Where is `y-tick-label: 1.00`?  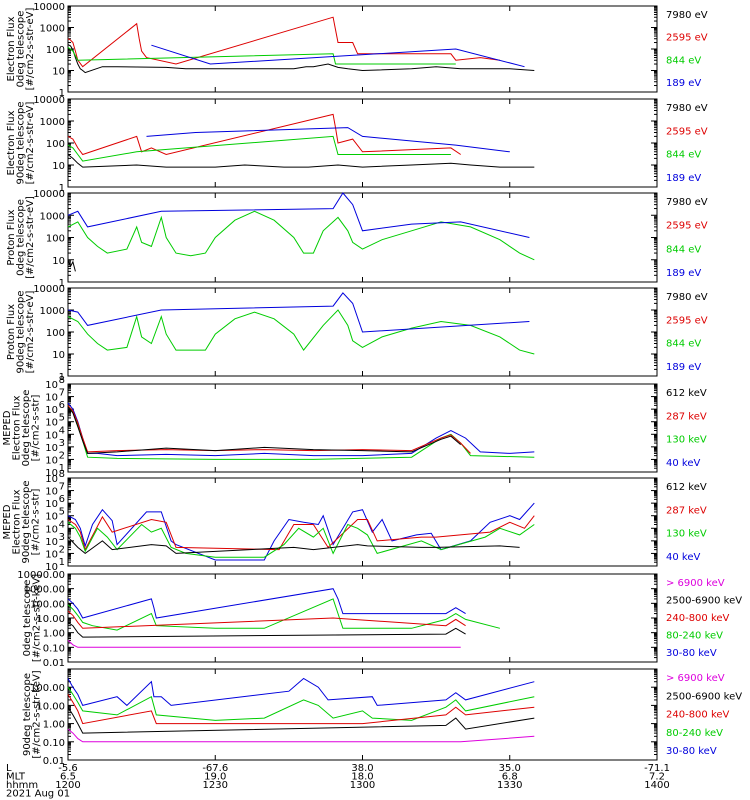 y-tick-label: 1.00 is located at coordinates (54, 725).